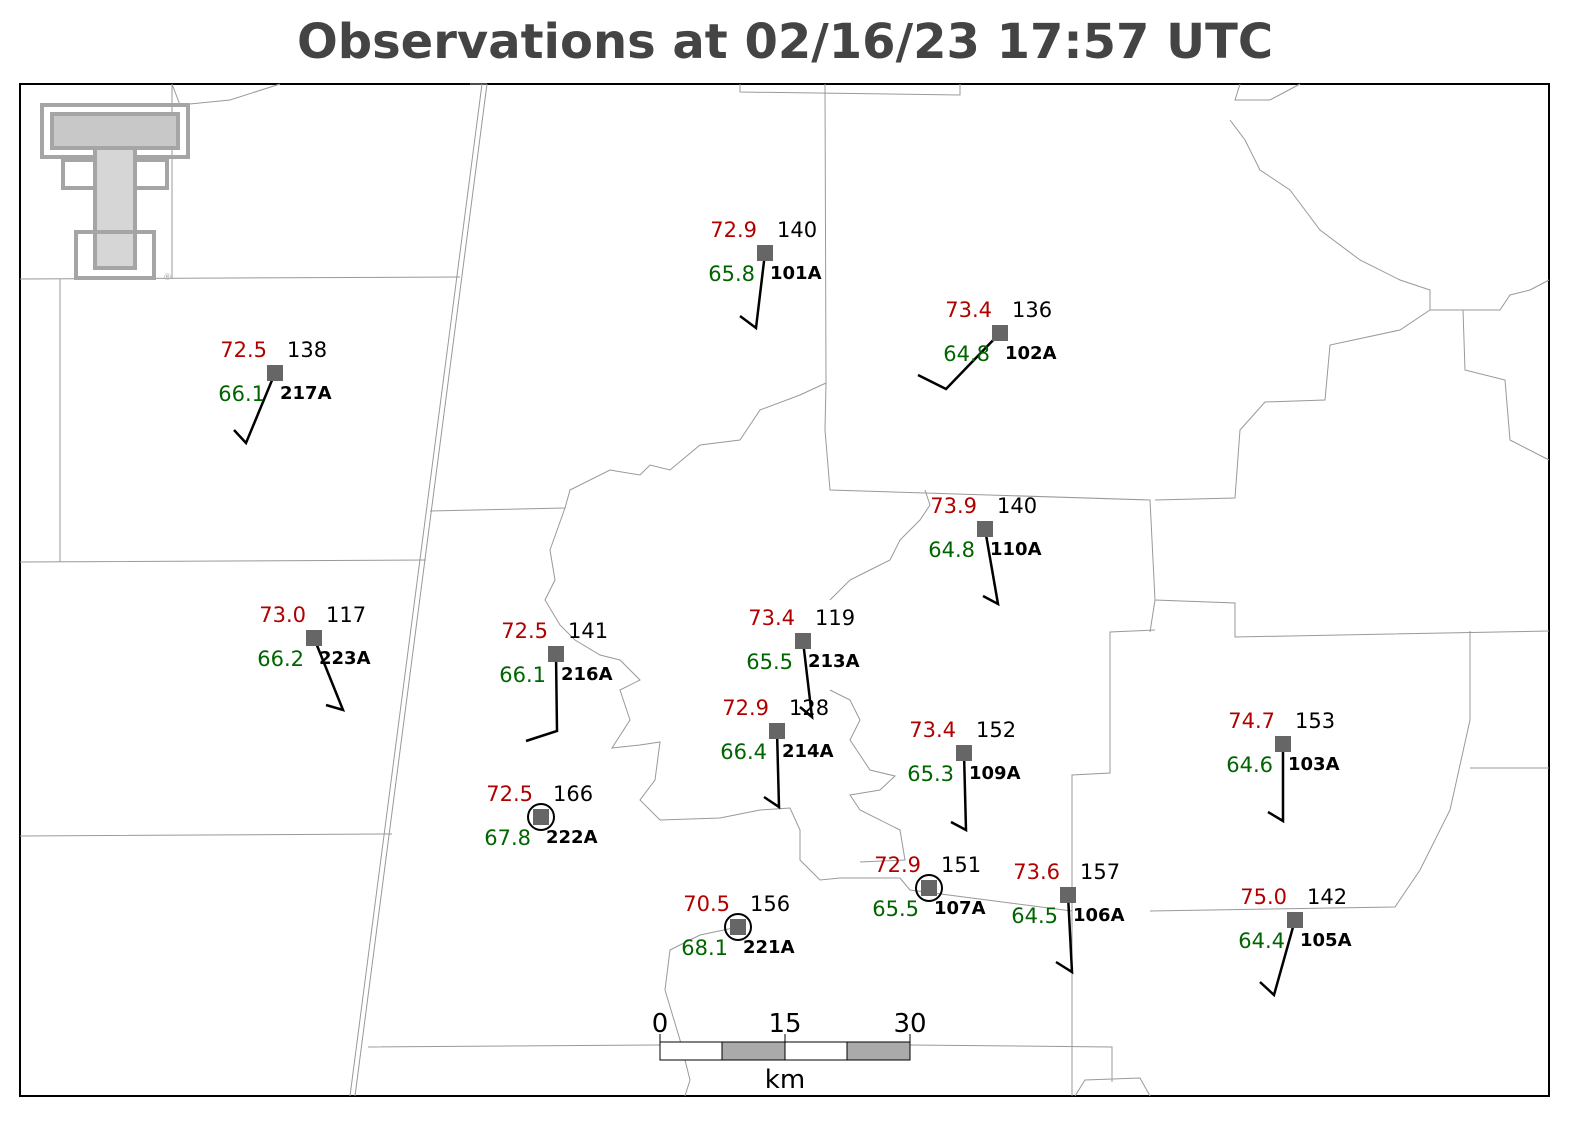 This screenshot has height=1131, width=1589. Describe the element at coordinates (587, 674) in the screenshot. I see `station-id: 216A` at that location.